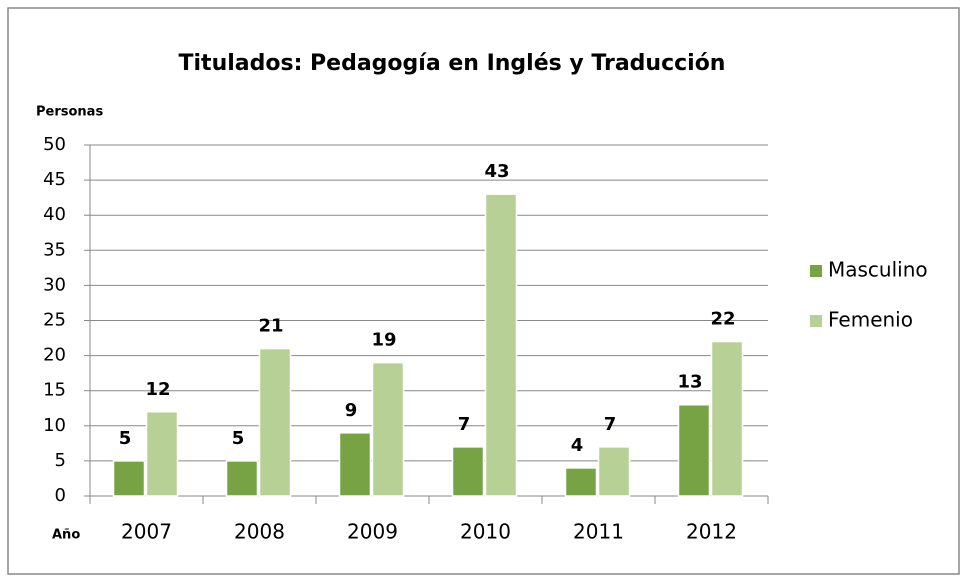  Describe the element at coordinates (66, 535) in the screenshot. I see `x-axis-label: Año` at that location.